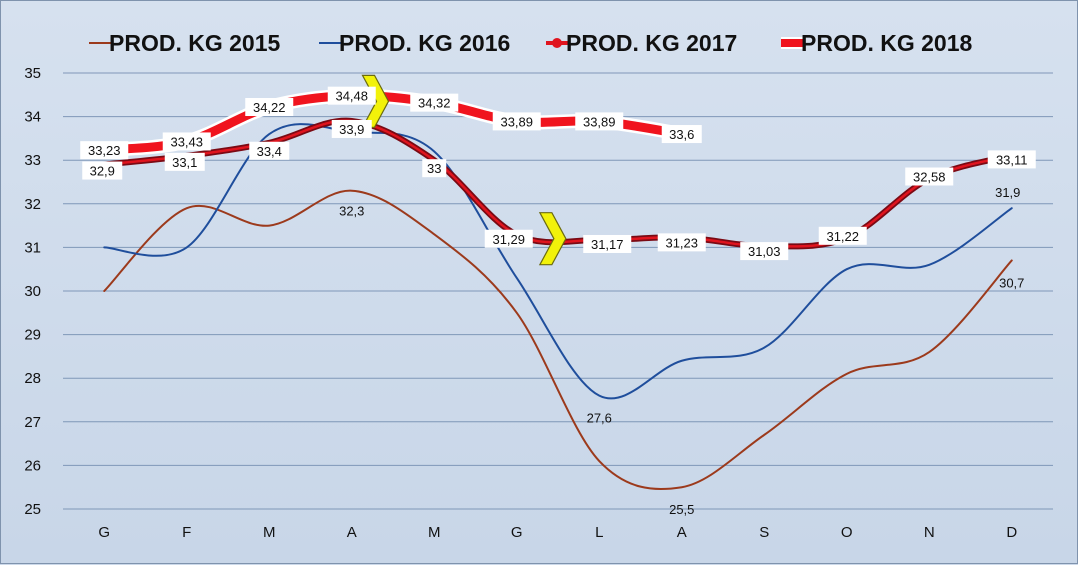 Image resolution: width=1078 pixels, height=565 pixels. I want to click on data-label-text: 33,9, so click(351, 129).